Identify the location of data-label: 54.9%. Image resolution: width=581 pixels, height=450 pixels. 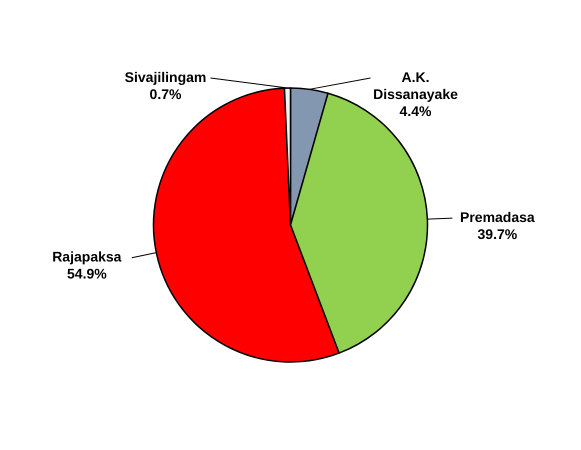
(87, 274).